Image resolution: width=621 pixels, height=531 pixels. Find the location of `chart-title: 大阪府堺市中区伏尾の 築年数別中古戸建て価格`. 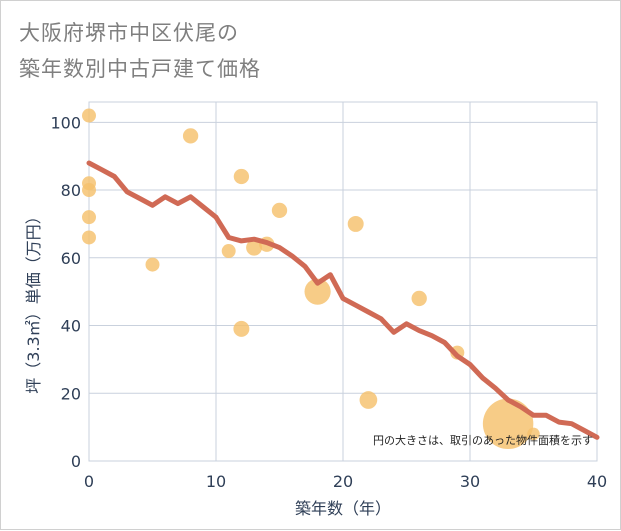

chart-title: 大阪府堺市中区伏尾の 築年数別中古戸建て価格 is located at coordinates (140, 51).